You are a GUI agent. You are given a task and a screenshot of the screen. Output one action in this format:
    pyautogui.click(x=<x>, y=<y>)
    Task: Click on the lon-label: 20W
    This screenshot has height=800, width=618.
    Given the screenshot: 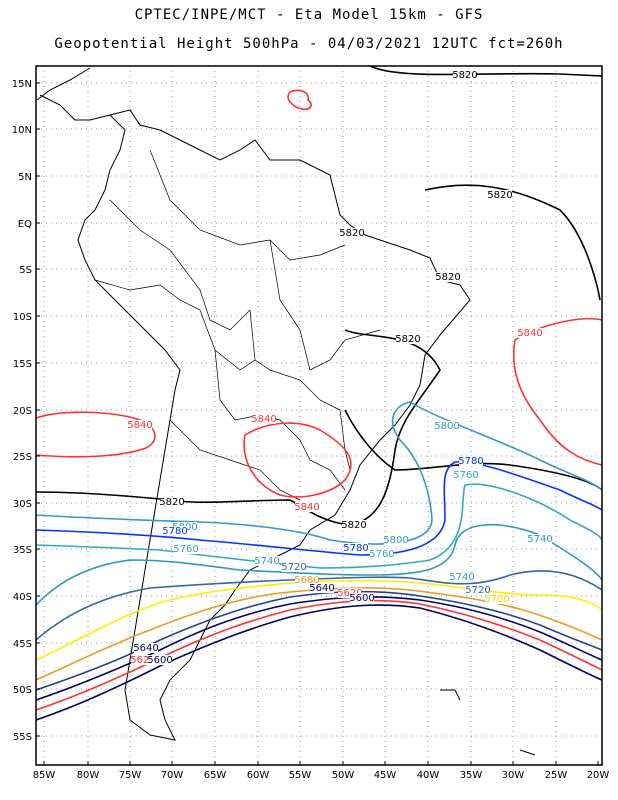 What is the action you would take?
    pyautogui.click(x=598, y=775)
    